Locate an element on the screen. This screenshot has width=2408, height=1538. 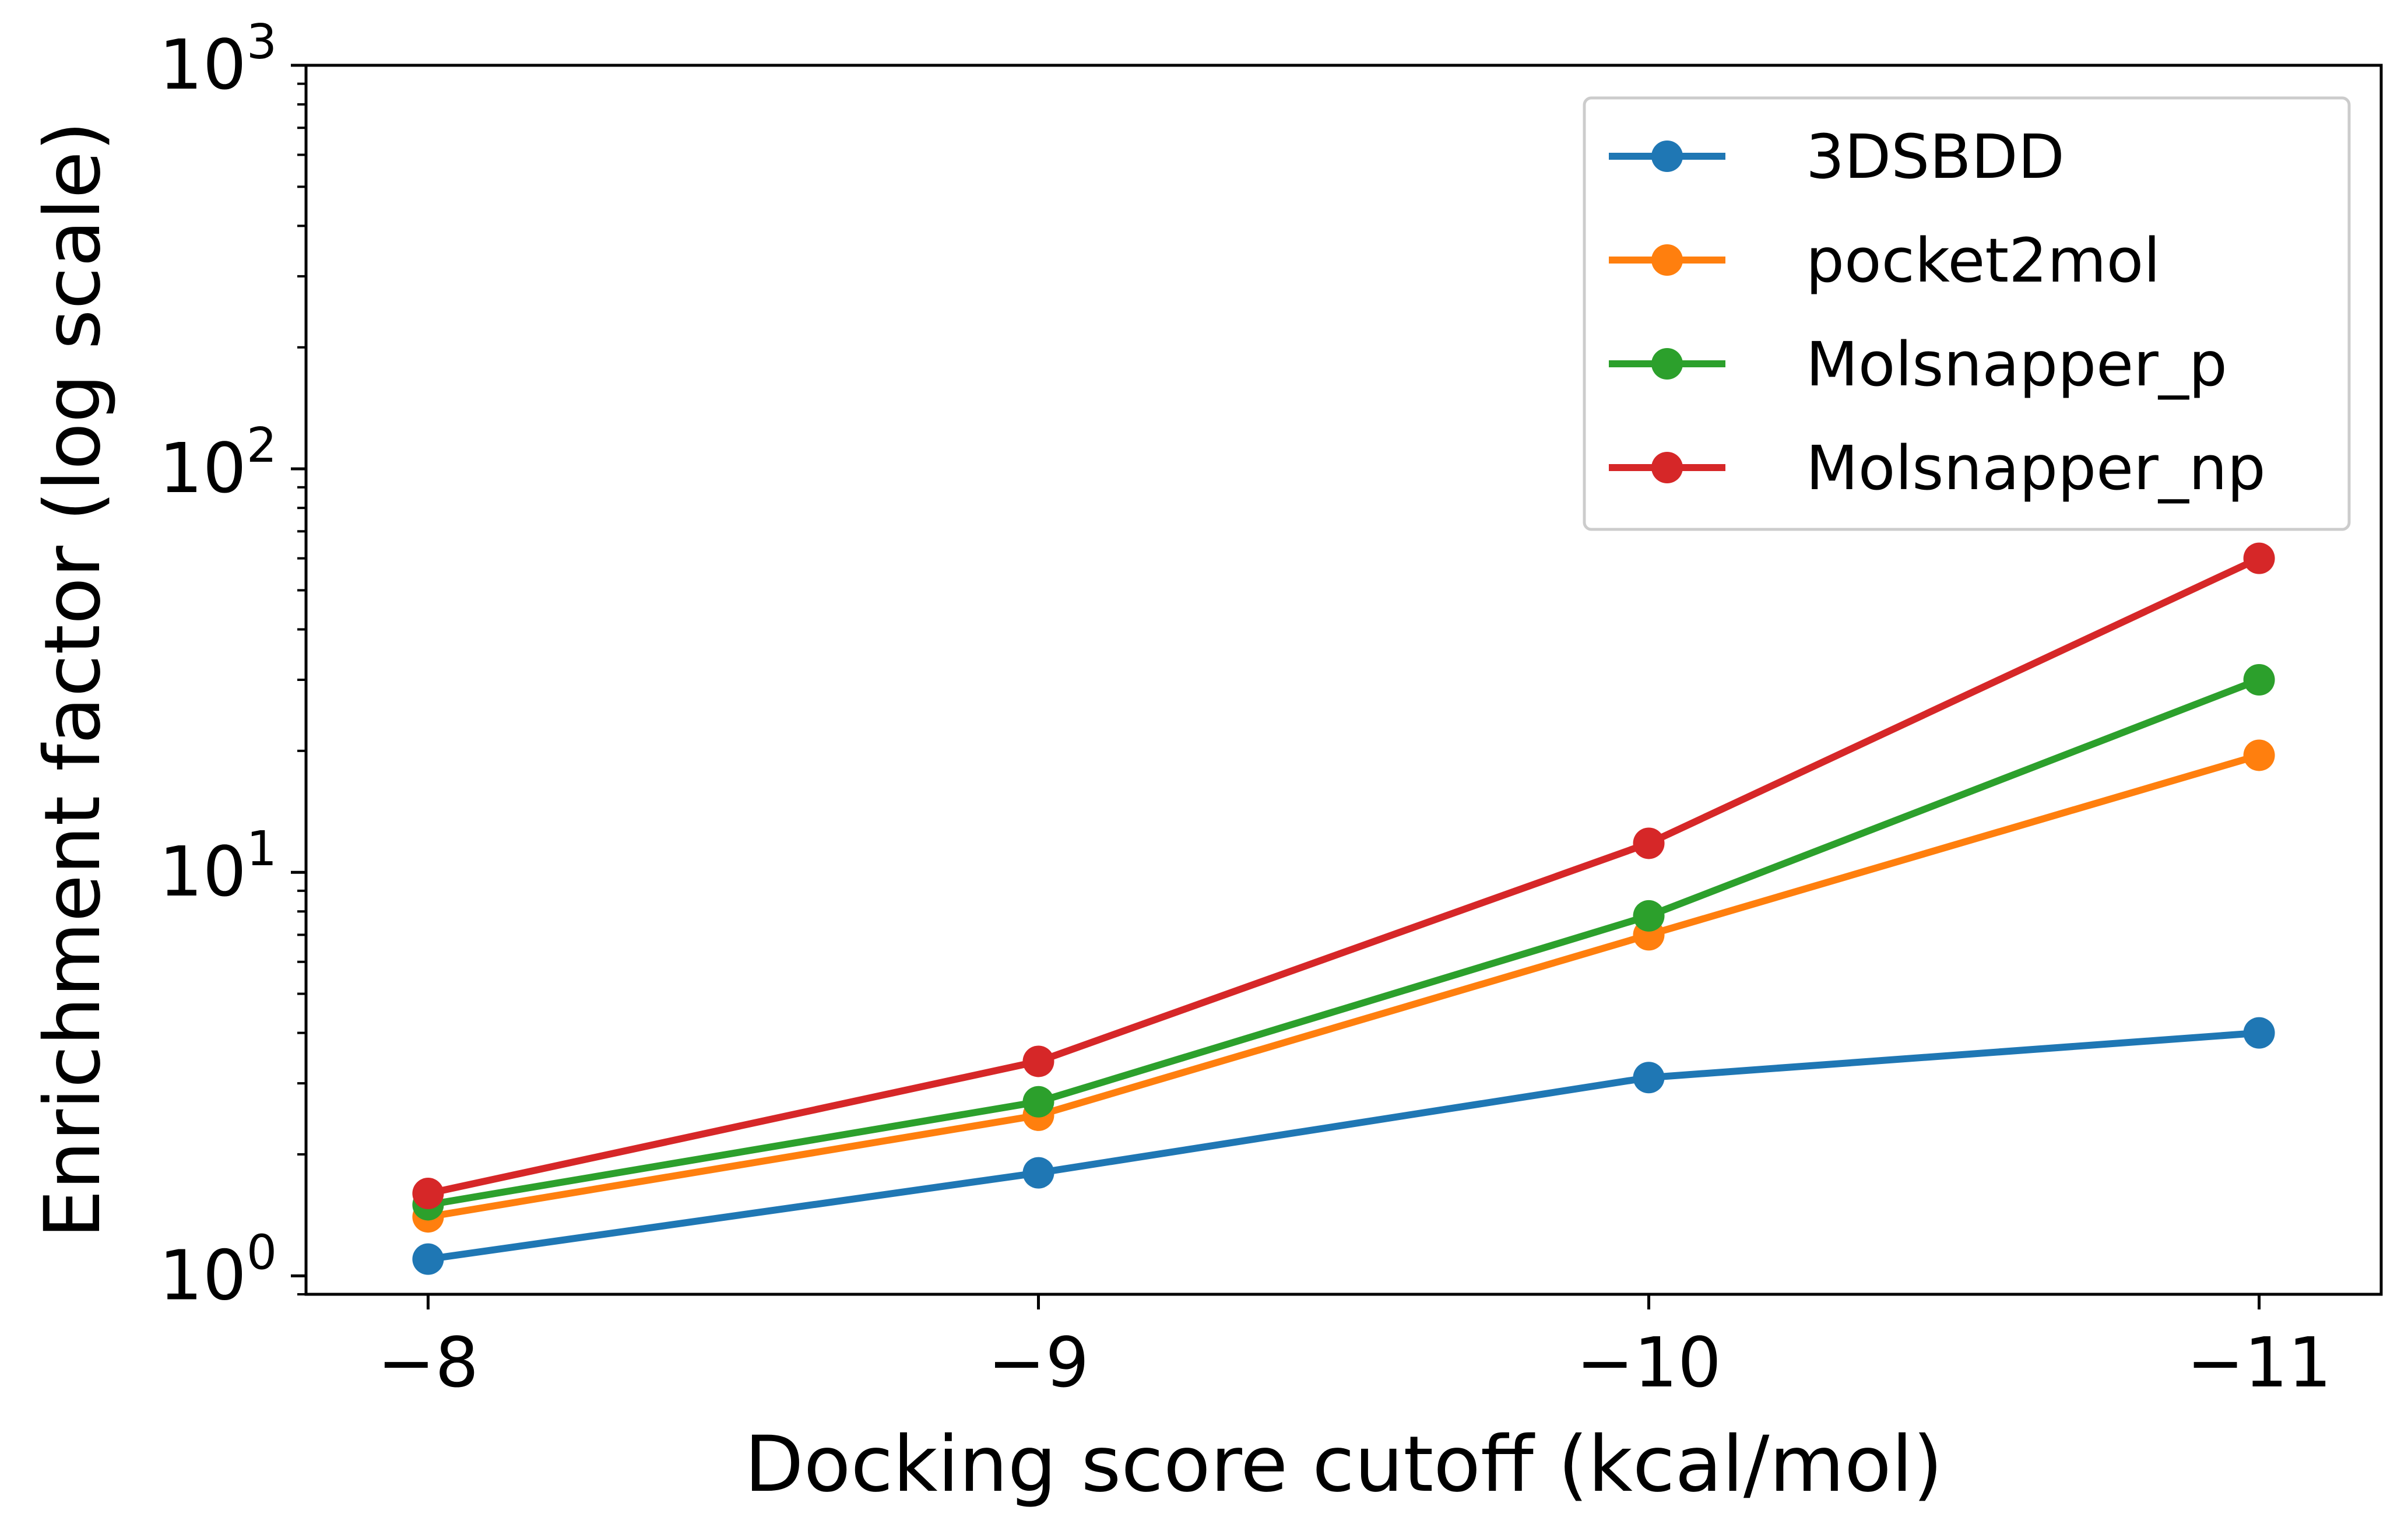
y-tick-label-exponent: 1 is located at coordinates (262, 849).